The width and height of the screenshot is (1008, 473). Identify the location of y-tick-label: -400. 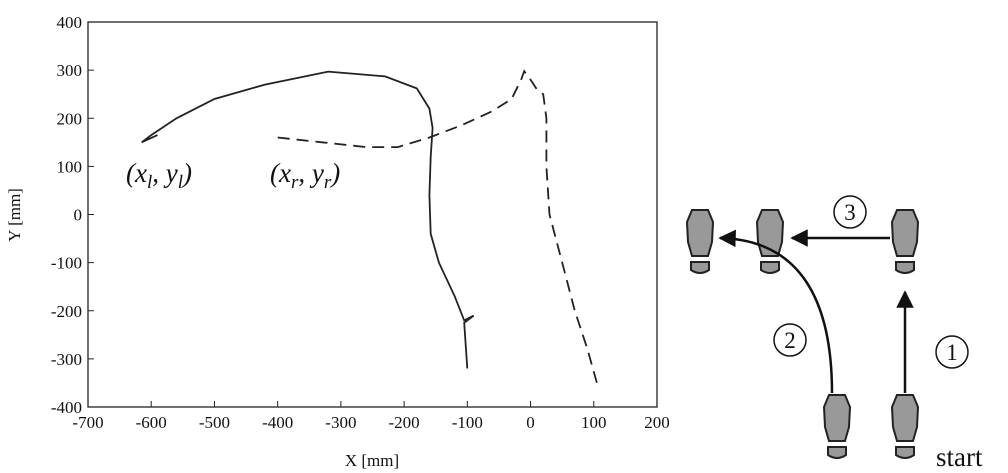
(66, 407).